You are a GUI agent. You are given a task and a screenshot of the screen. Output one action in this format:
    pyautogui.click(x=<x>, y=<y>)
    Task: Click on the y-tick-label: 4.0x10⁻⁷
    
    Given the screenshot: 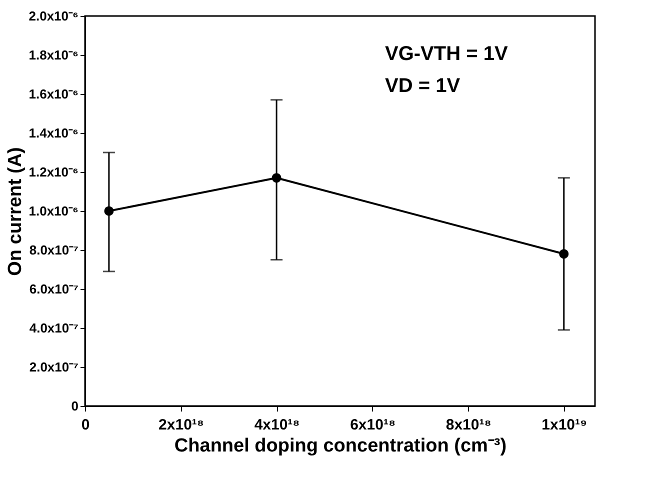 What is the action you would take?
    pyautogui.click(x=53, y=328)
    